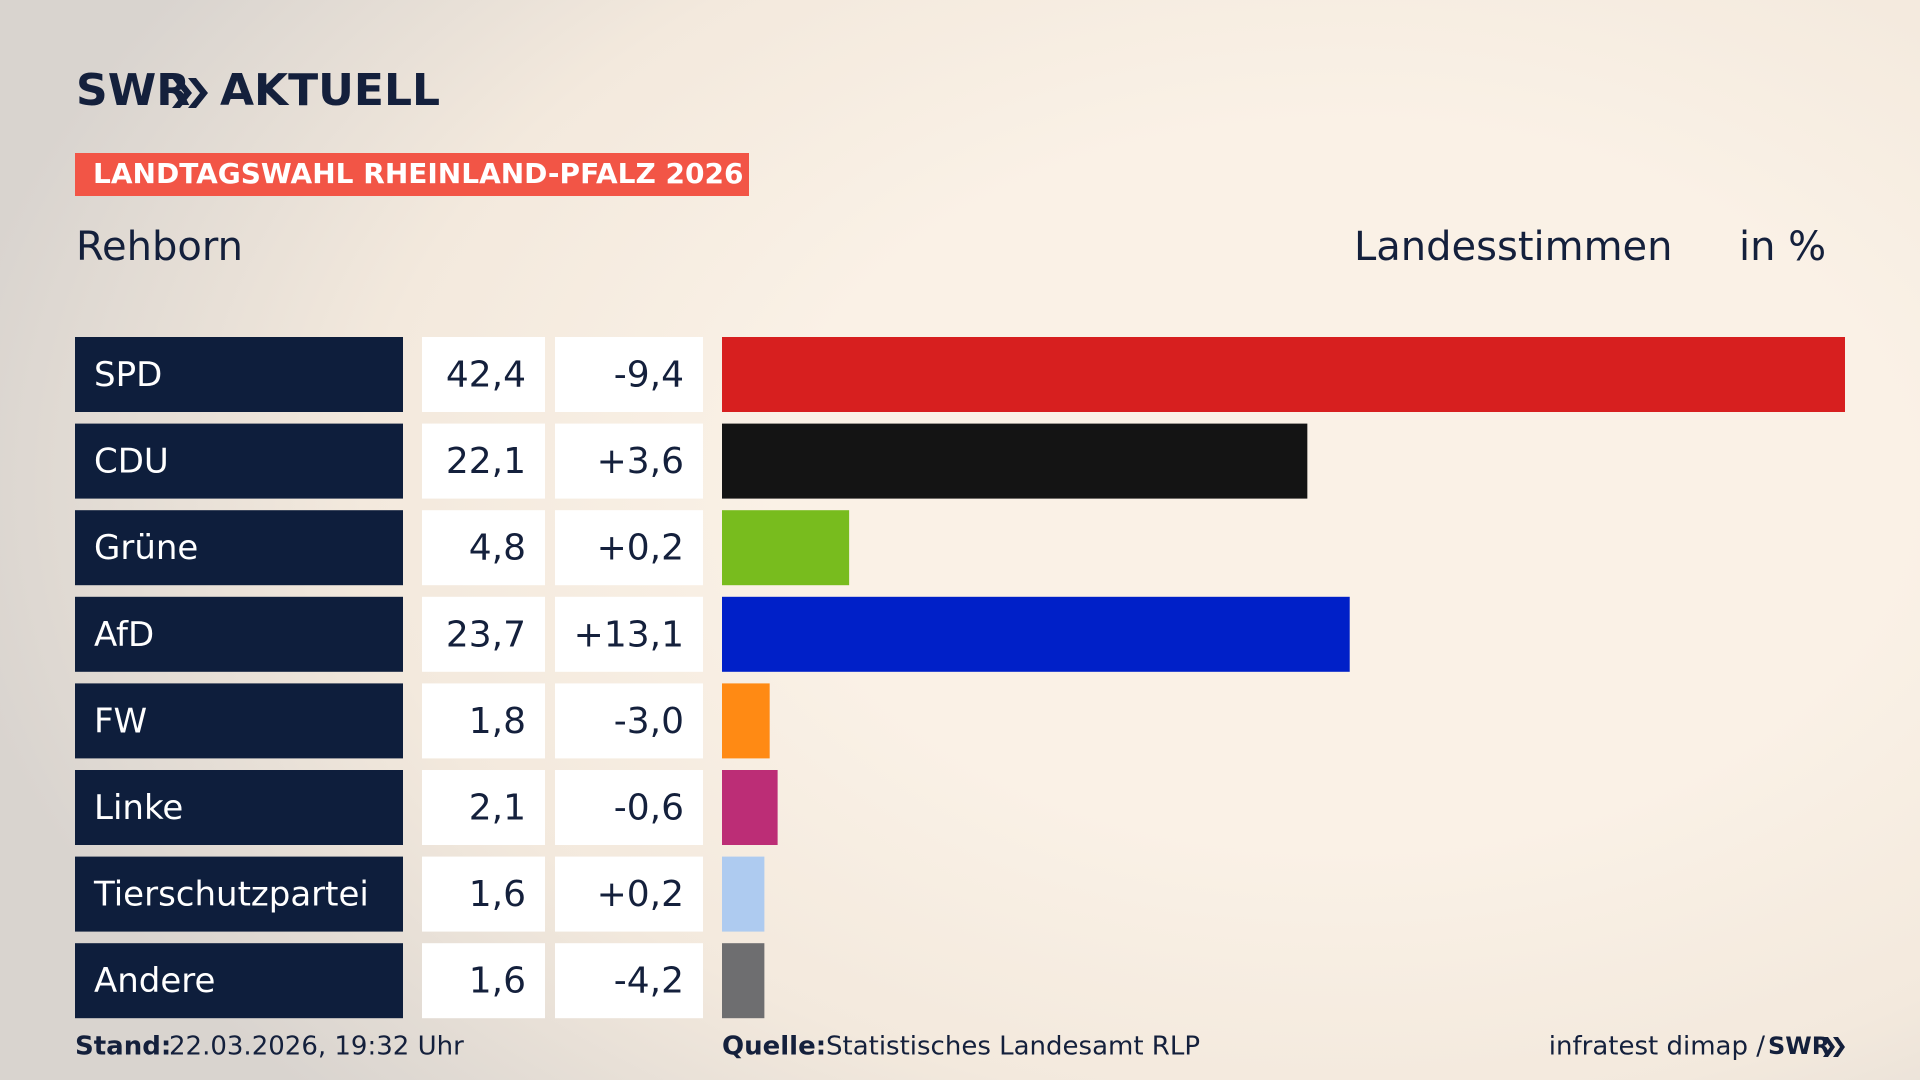 The width and height of the screenshot is (1920, 1080). What do you see at coordinates (1513, 247) in the screenshot?
I see `chart-subtitle: Landesstimmen` at bounding box center [1513, 247].